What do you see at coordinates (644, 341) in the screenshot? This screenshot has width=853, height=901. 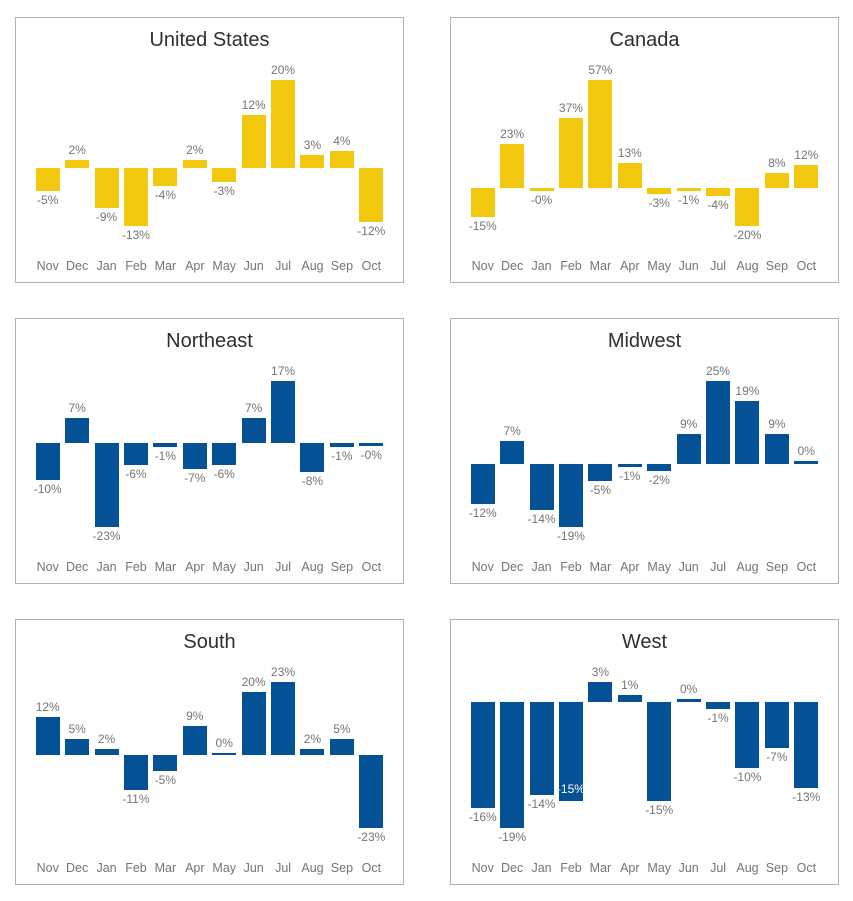 I see `chart-title-midwest: Midwest` at bounding box center [644, 341].